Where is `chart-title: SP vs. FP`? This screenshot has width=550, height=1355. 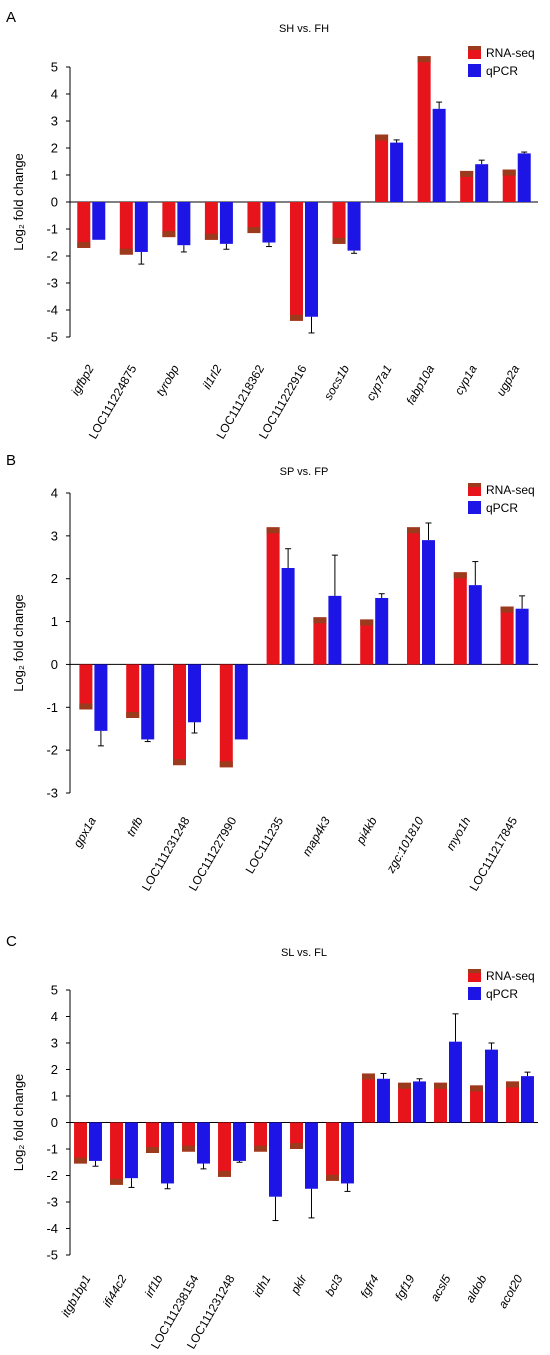 chart-title: SP vs. FP is located at coordinates (304, 472).